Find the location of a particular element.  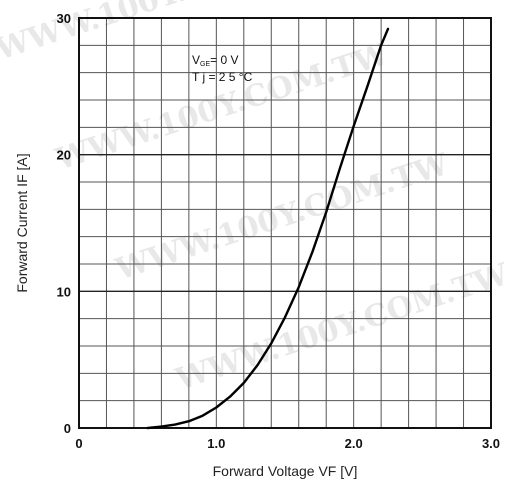

x-tick-label: 1.0 is located at coordinates (216, 443).